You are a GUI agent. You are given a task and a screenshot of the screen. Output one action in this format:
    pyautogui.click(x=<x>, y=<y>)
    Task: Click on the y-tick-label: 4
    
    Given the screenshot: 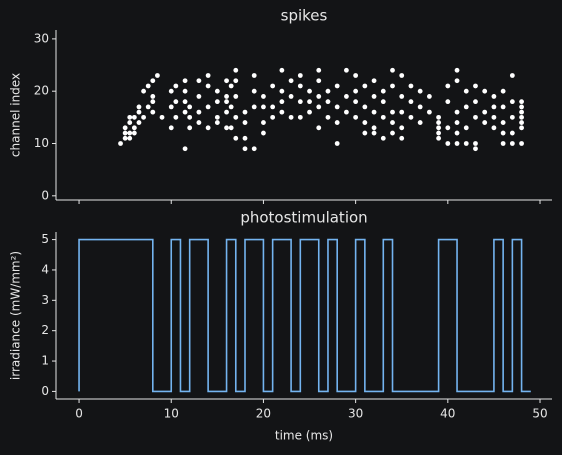 What is the action you would take?
    pyautogui.click(x=45, y=269)
    